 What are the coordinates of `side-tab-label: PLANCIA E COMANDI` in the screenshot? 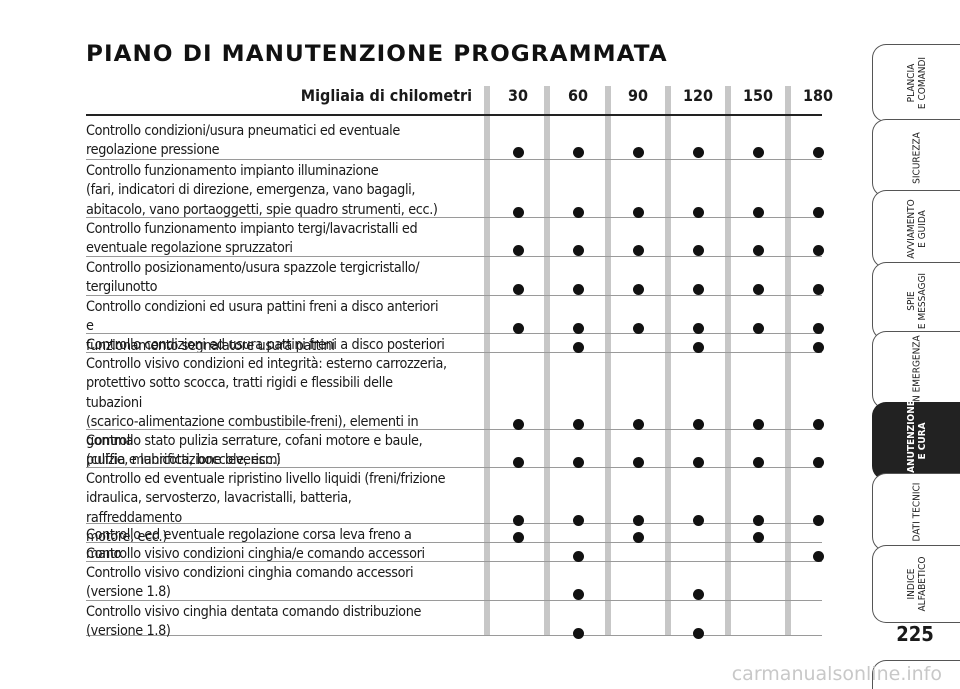 It's located at (916, 83).